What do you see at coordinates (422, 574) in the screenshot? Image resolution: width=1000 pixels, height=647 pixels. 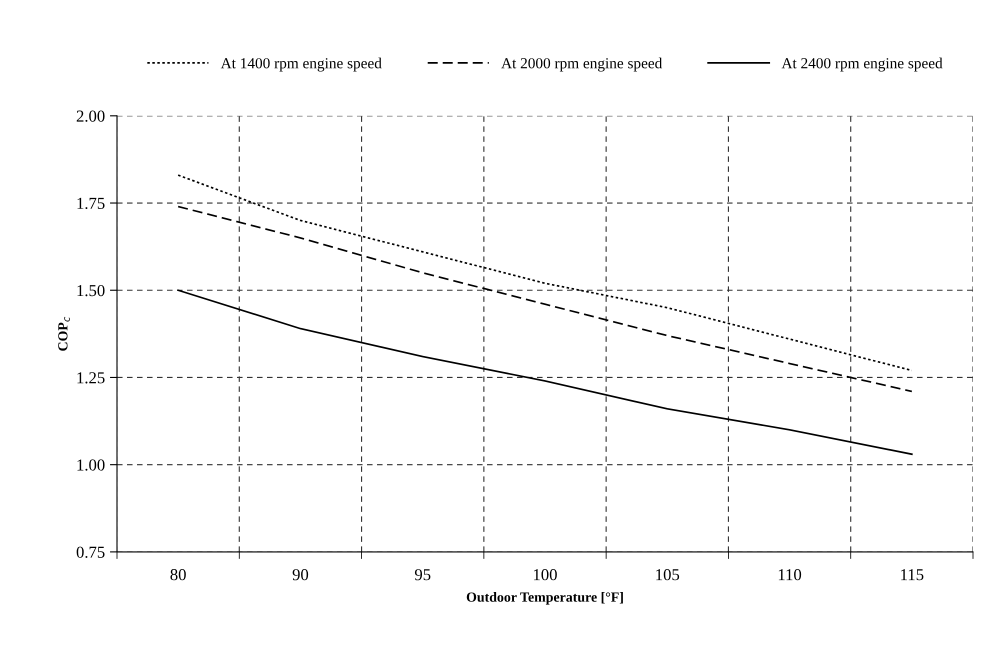 I see `x-tick-label: 95` at bounding box center [422, 574].